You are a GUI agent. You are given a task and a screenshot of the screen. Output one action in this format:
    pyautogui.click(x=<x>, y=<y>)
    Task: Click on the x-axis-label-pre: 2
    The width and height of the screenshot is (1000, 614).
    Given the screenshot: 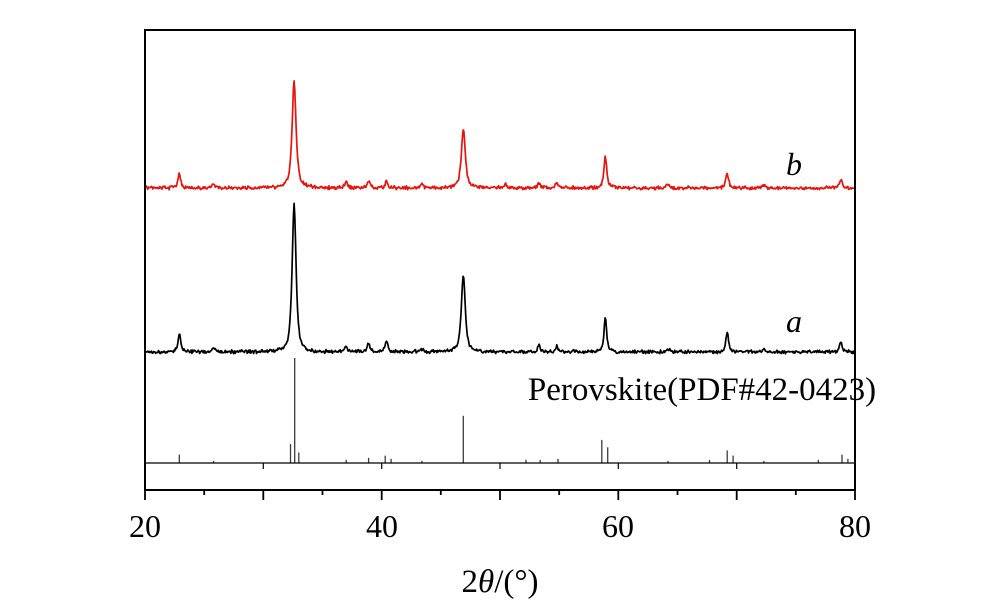 What is the action you would take?
    pyautogui.click(x=469, y=582)
    